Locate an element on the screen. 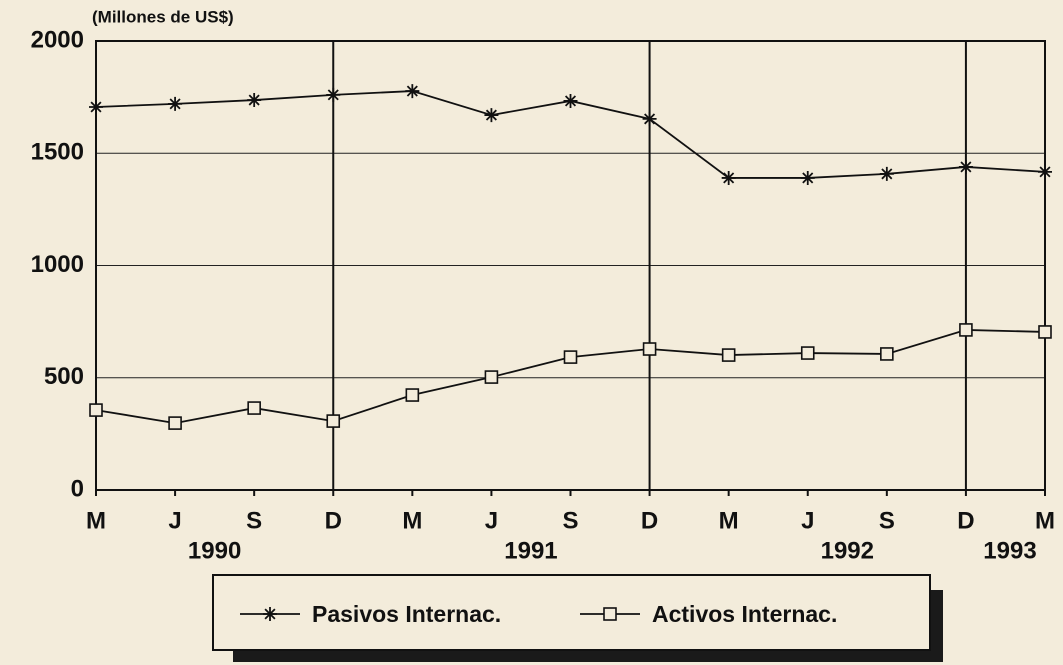 The width and height of the screenshot is (1063, 665). y-tick-label: 1000 is located at coordinates (57, 264).